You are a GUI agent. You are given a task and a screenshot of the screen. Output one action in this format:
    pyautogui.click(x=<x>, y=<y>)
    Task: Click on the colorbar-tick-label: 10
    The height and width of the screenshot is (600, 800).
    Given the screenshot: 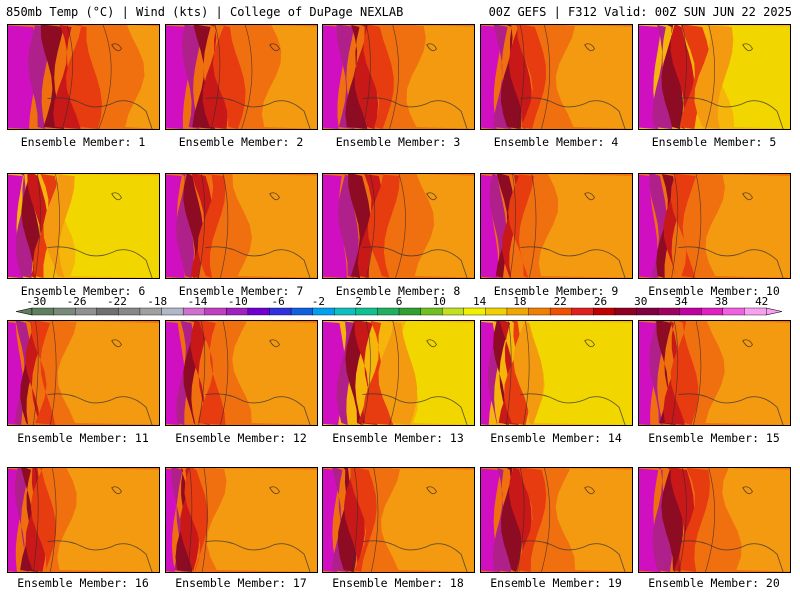 What is the action you would take?
    pyautogui.click(x=439, y=302)
    